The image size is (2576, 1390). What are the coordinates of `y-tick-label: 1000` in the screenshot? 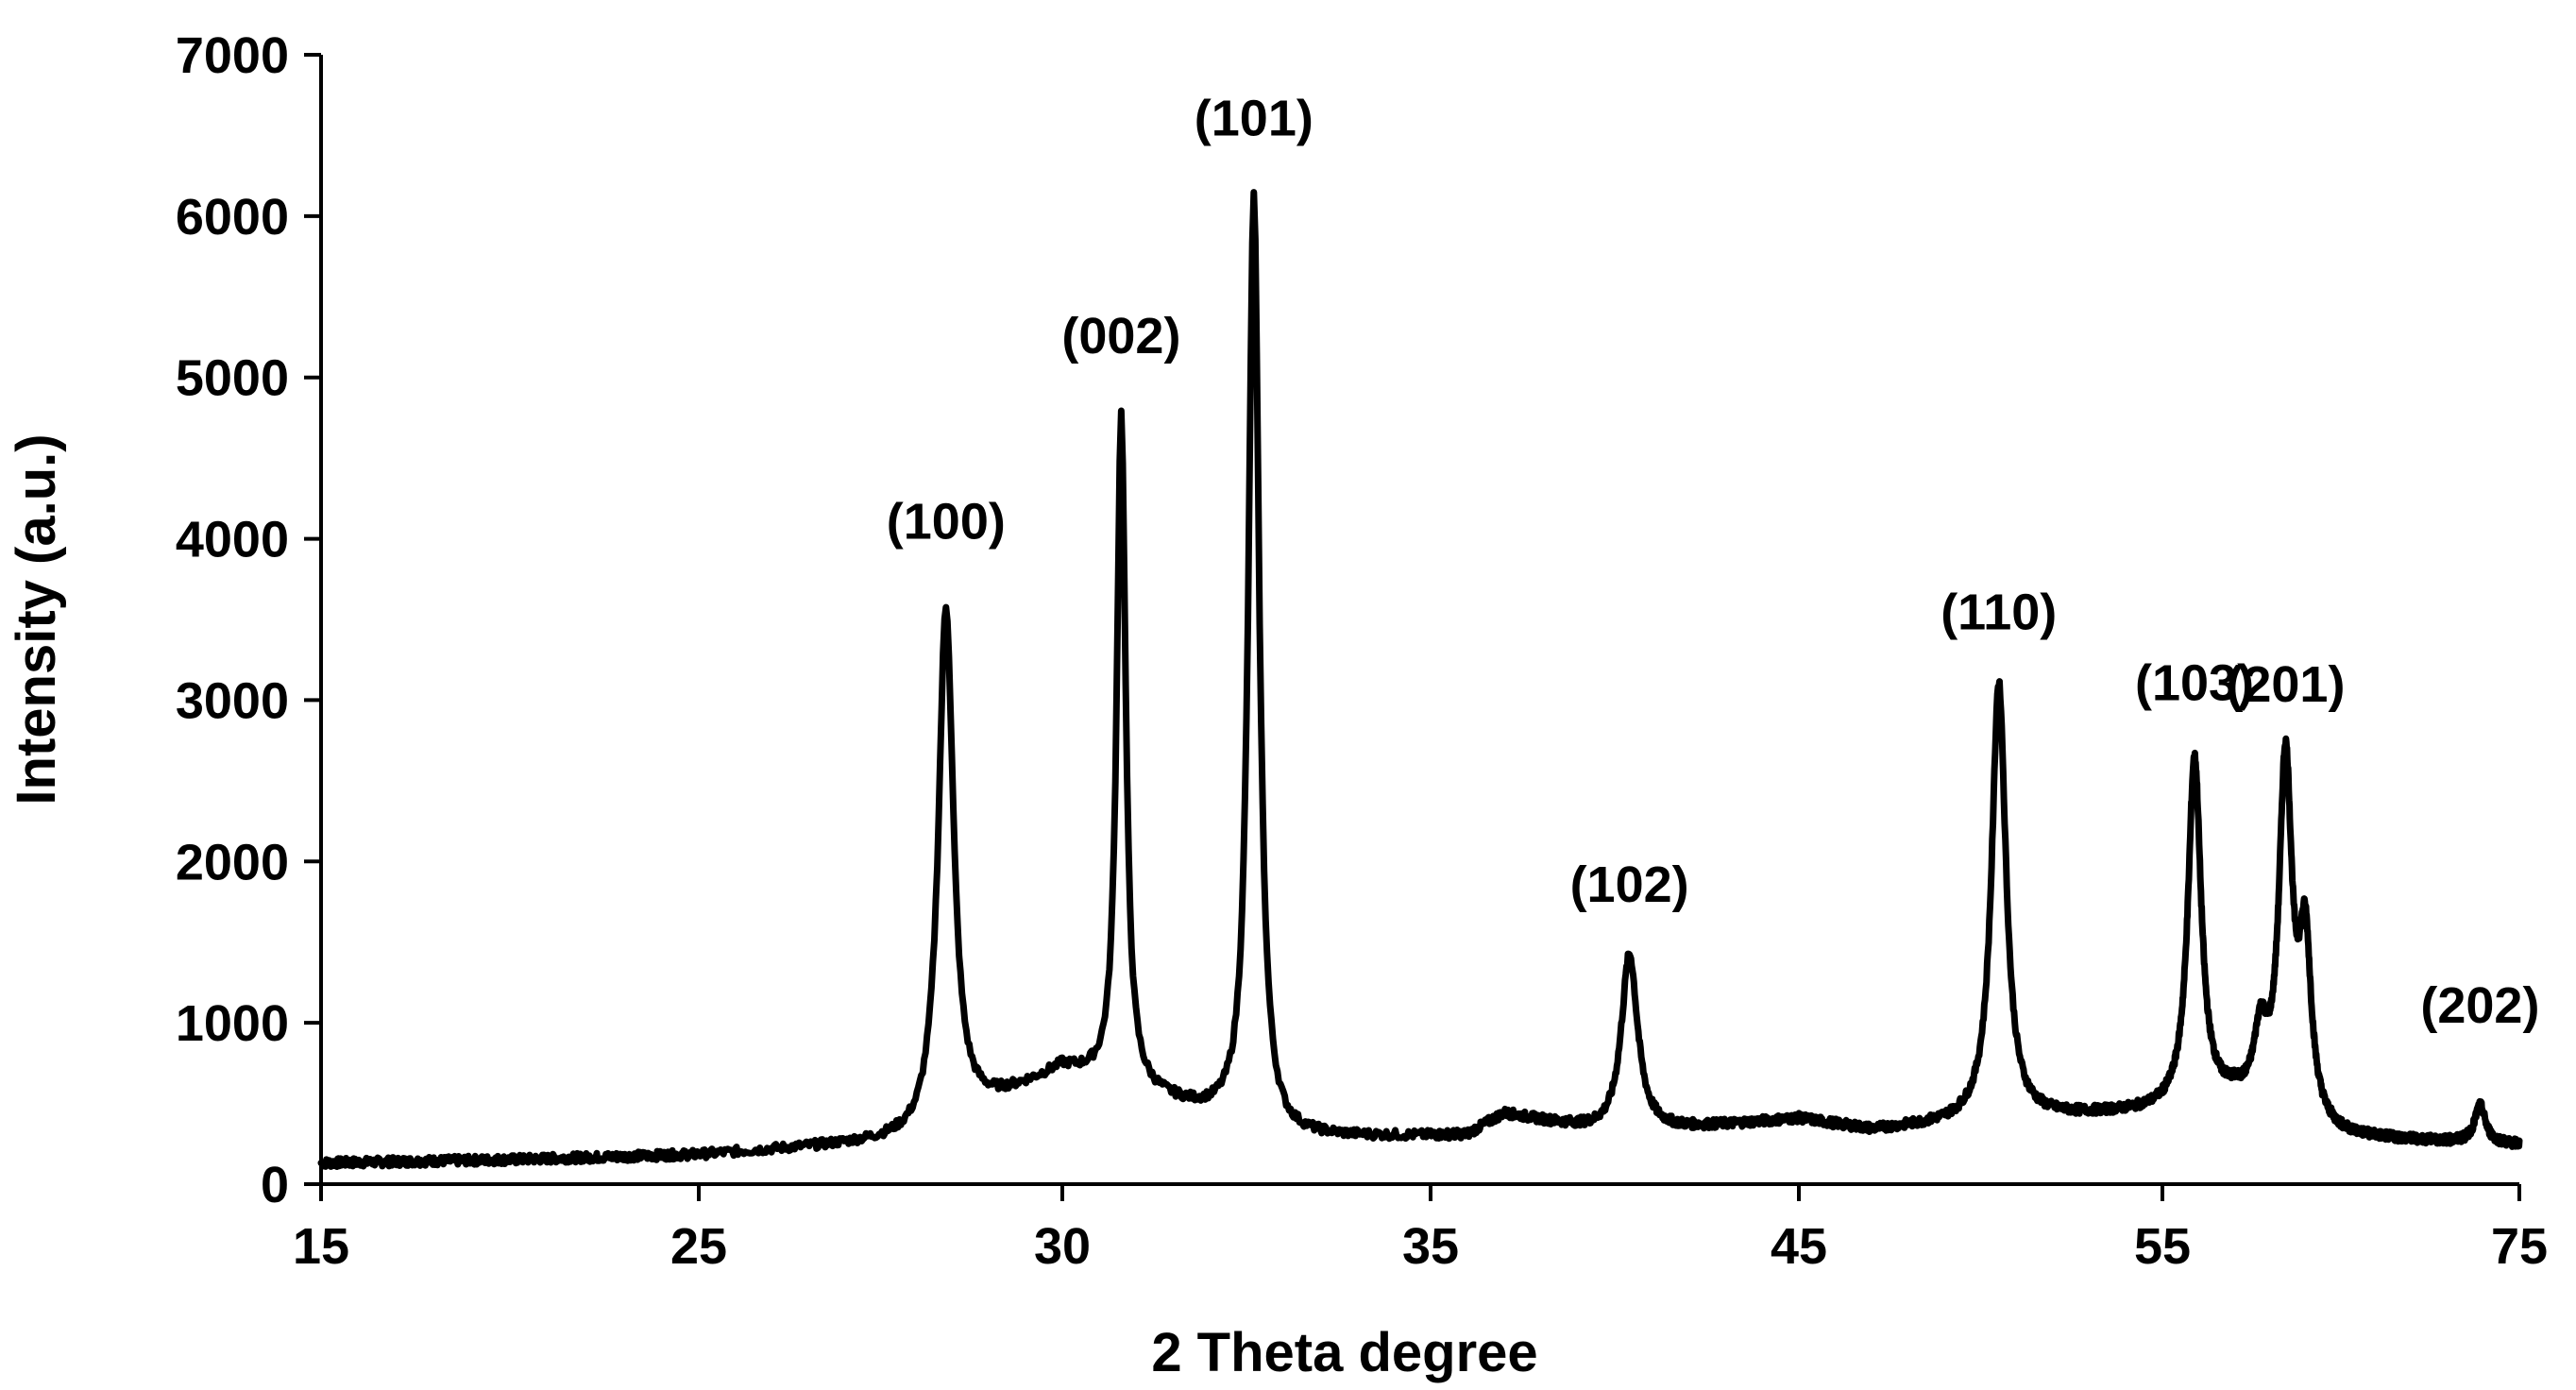 It's located at (232, 1023).